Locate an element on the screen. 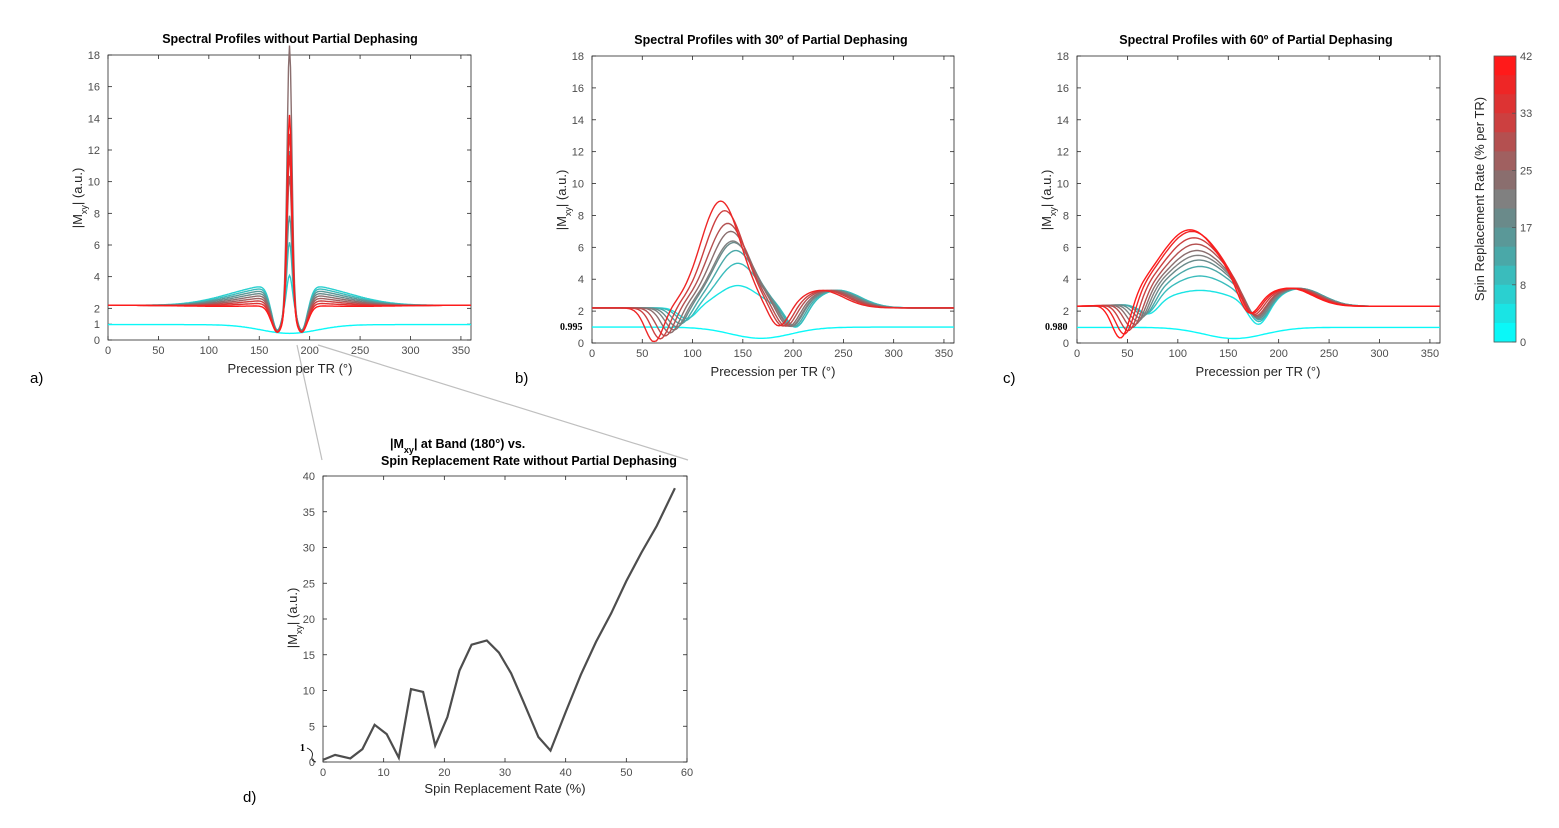  zoom-connector-left is located at coordinates (309, 402).